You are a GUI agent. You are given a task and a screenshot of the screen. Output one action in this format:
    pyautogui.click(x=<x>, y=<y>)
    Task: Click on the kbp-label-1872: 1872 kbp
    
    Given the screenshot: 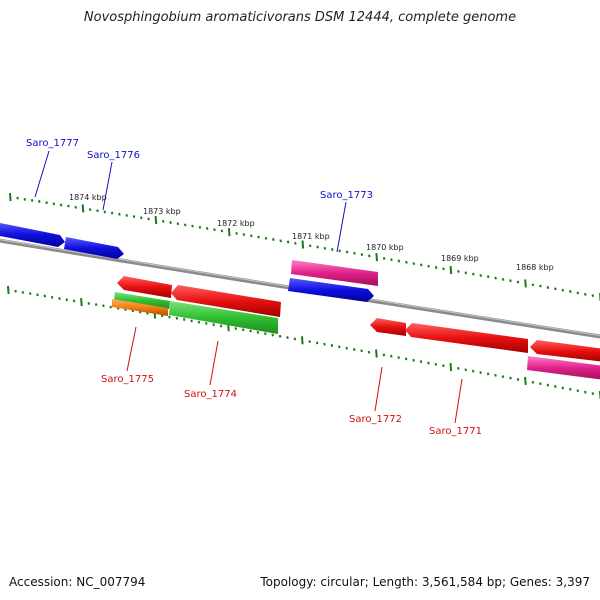 What is the action you would take?
    pyautogui.click(x=236, y=223)
    